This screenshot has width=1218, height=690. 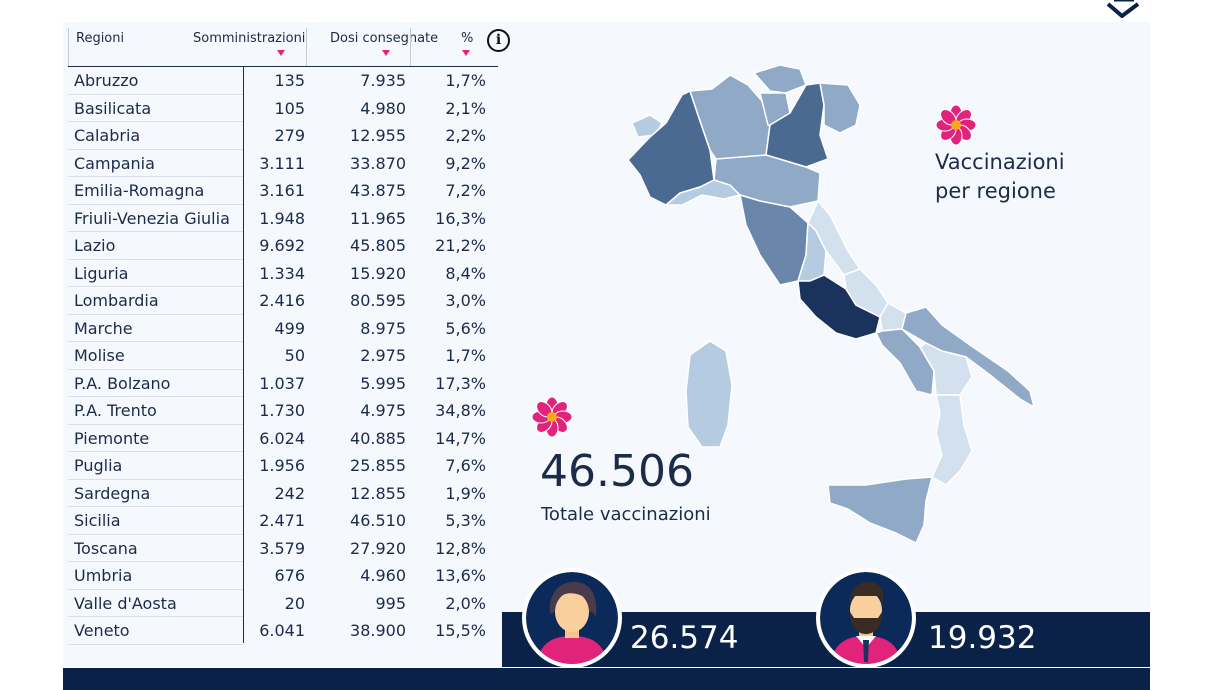 What do you see at coordinates (289, 135) in the screenshot?
I see `administrations-cell: 279` at bounding box center [289, 135].